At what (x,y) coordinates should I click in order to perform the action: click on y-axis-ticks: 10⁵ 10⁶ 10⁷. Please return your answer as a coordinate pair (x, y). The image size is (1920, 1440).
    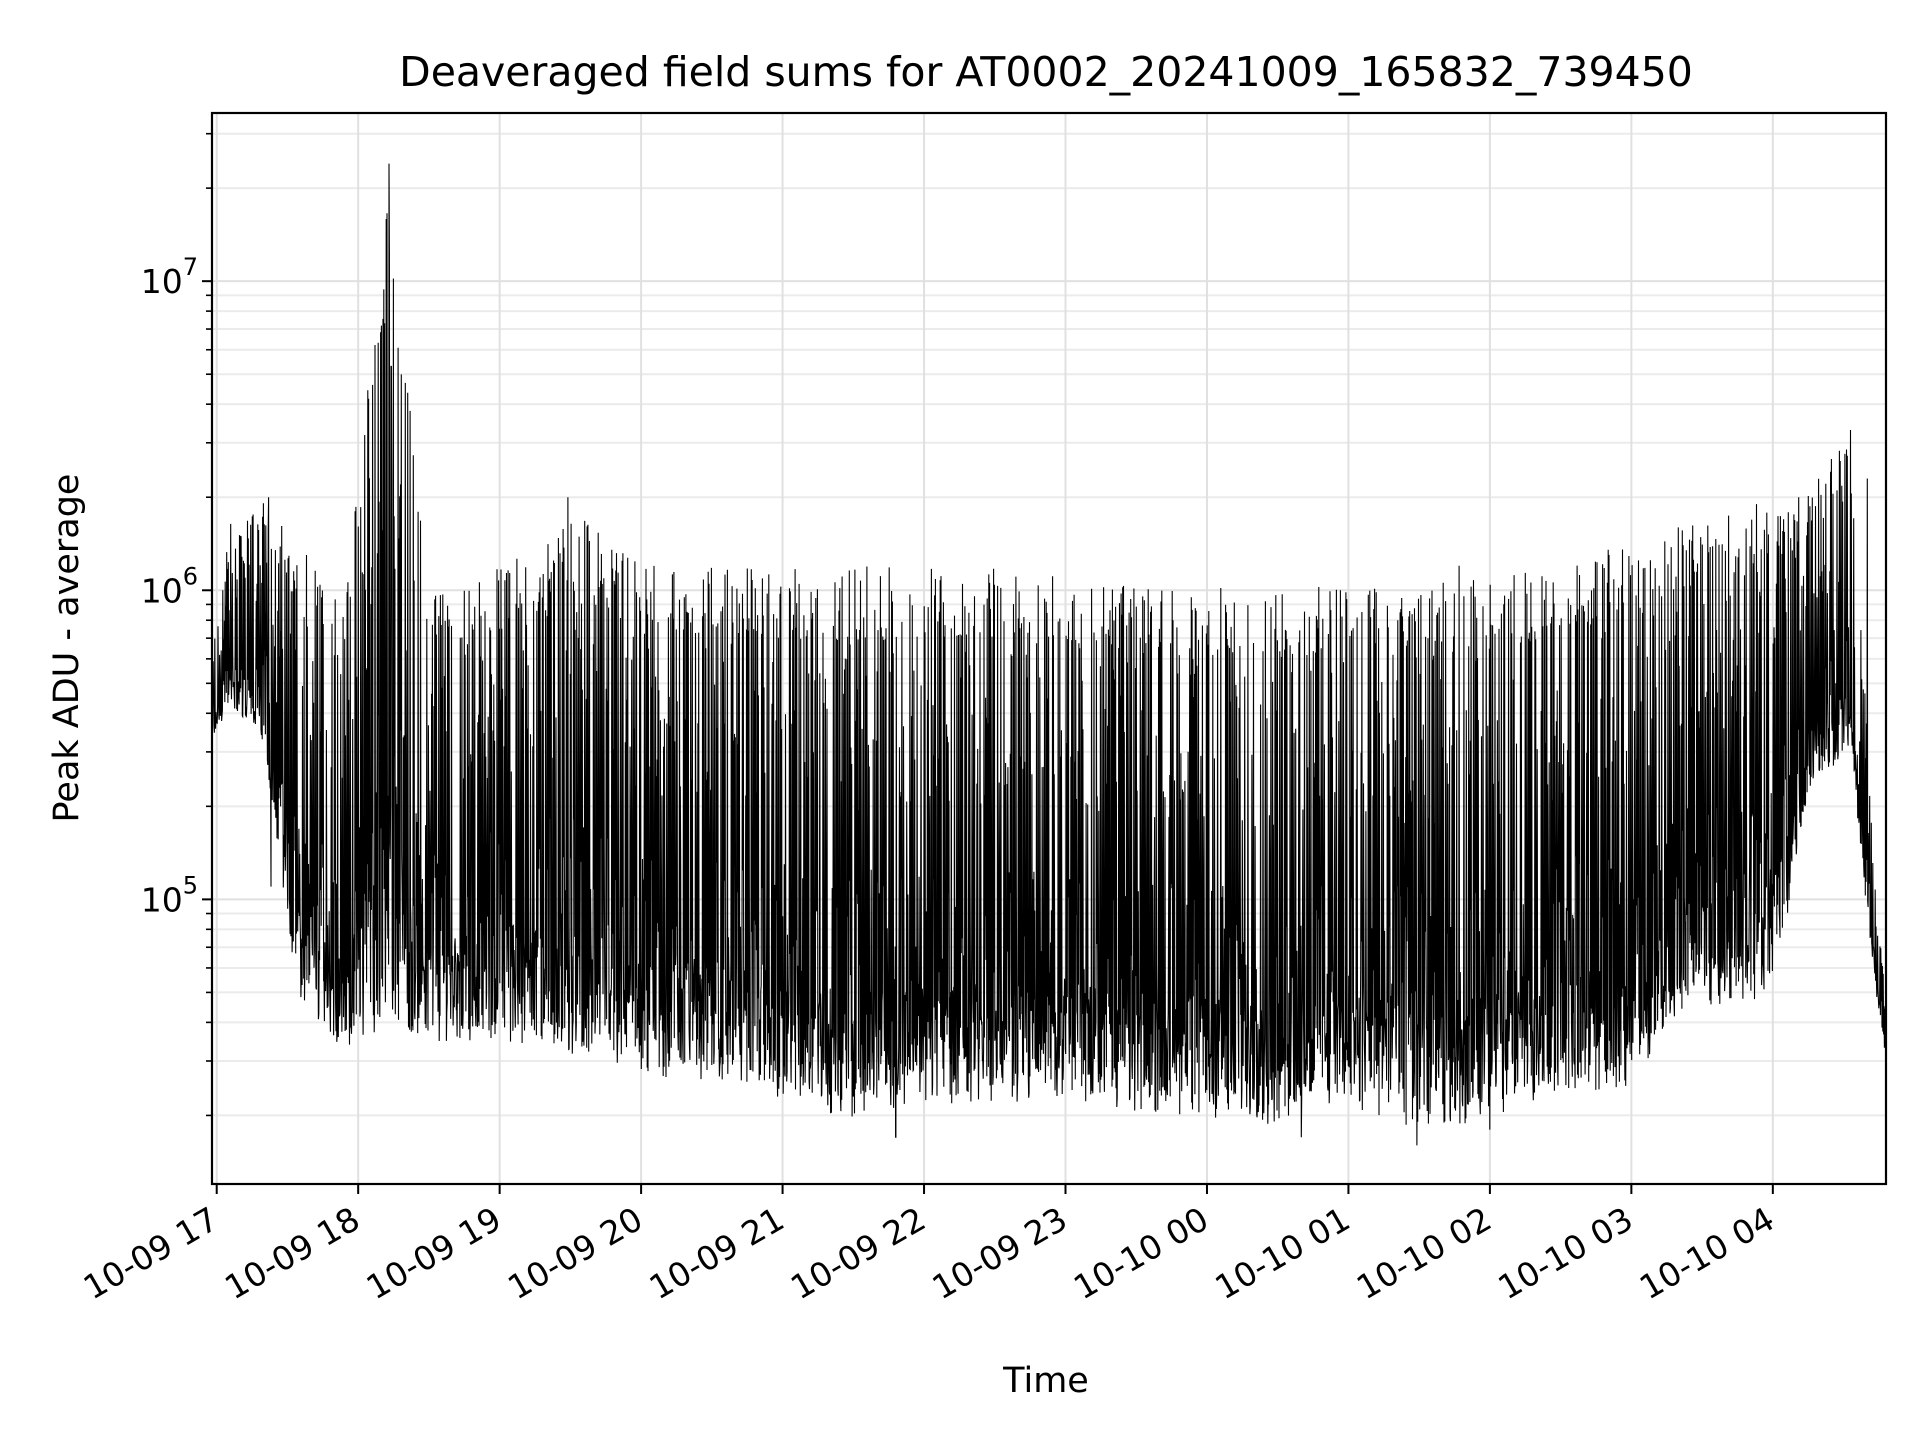
    Looking at the image, I should click on (176, 624).